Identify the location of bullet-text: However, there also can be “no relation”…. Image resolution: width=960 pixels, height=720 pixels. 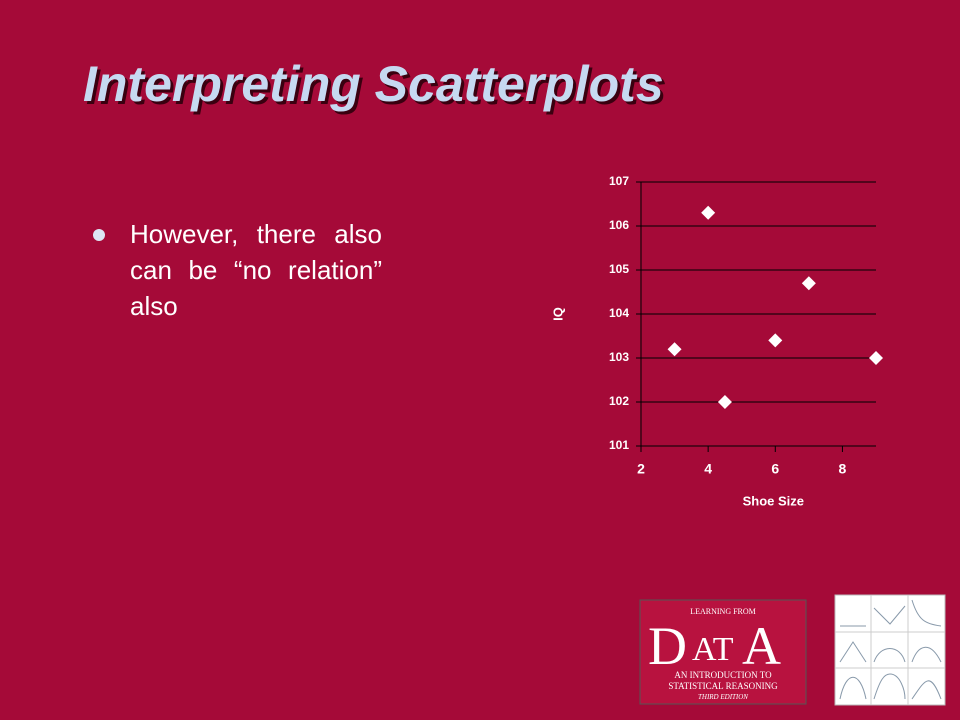
(256, 270).